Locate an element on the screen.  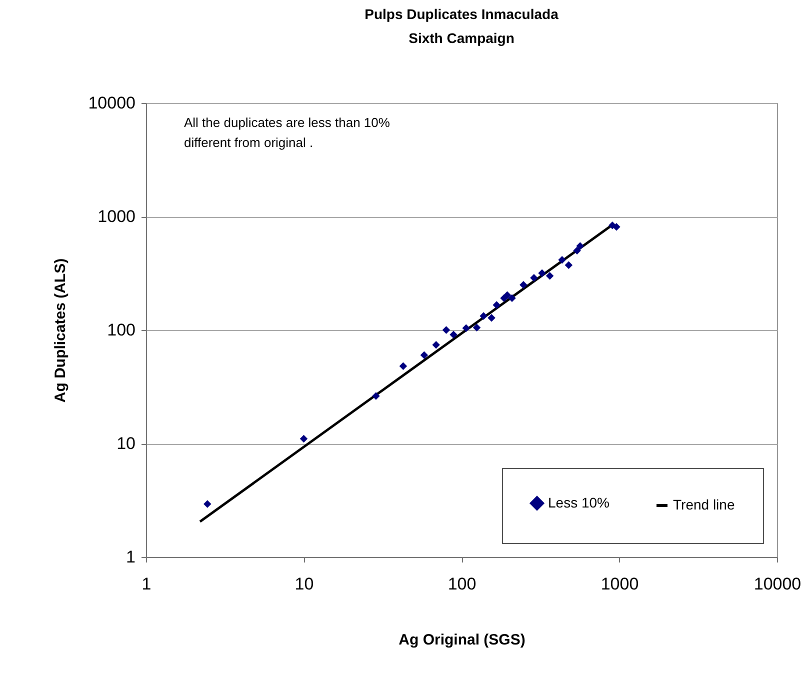
y-tick-label: 10 is located at coordinates (126, 443).